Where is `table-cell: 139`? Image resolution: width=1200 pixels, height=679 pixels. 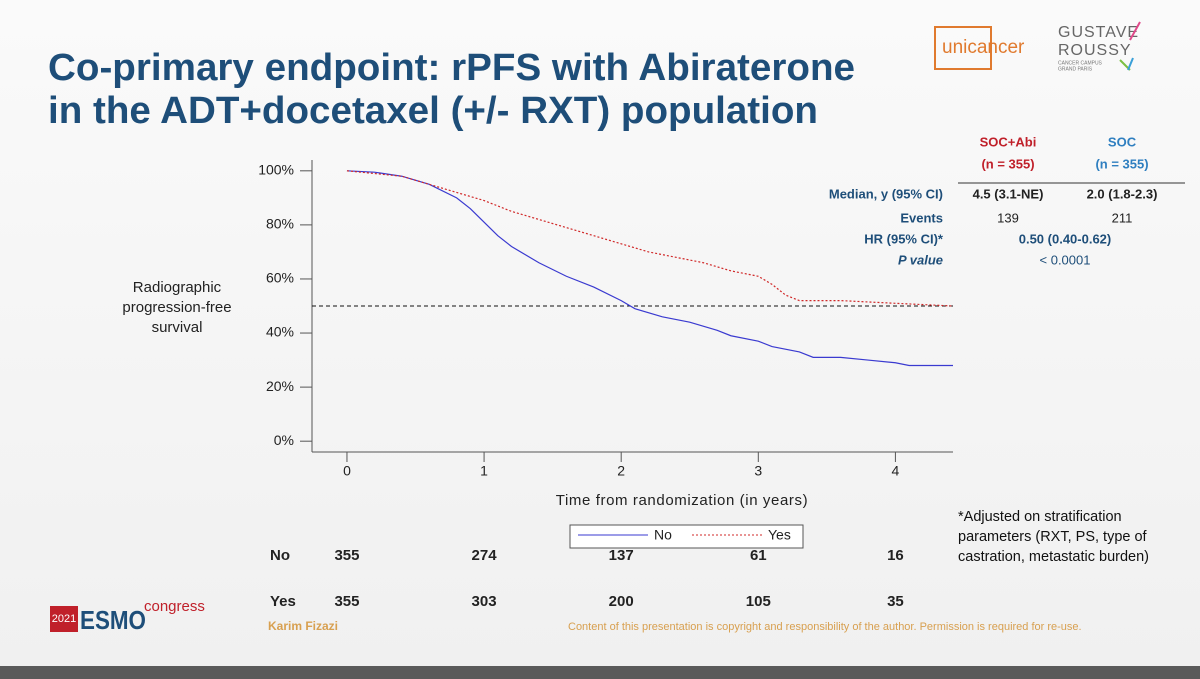 table-cell: 139 is located at coordinates (1008, 217).